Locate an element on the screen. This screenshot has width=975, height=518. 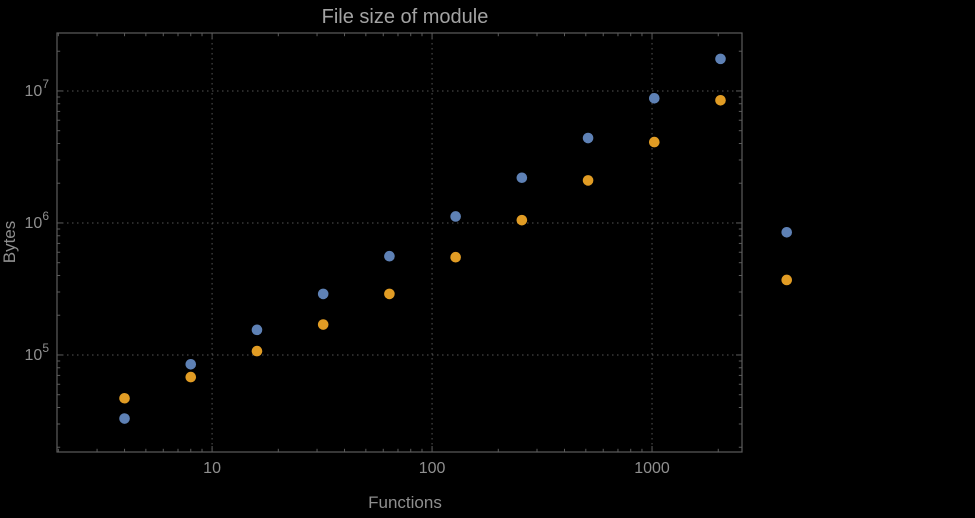
y-tick-labels: 10⁵ 10⁶ 10⁷ is located at coordinates (37, 220).